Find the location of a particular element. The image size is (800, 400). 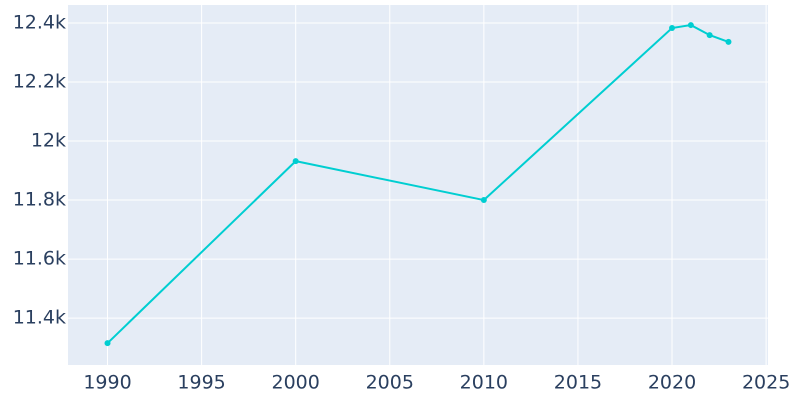

y-tick-label: 11.8k is located at coordinates (39, 200).